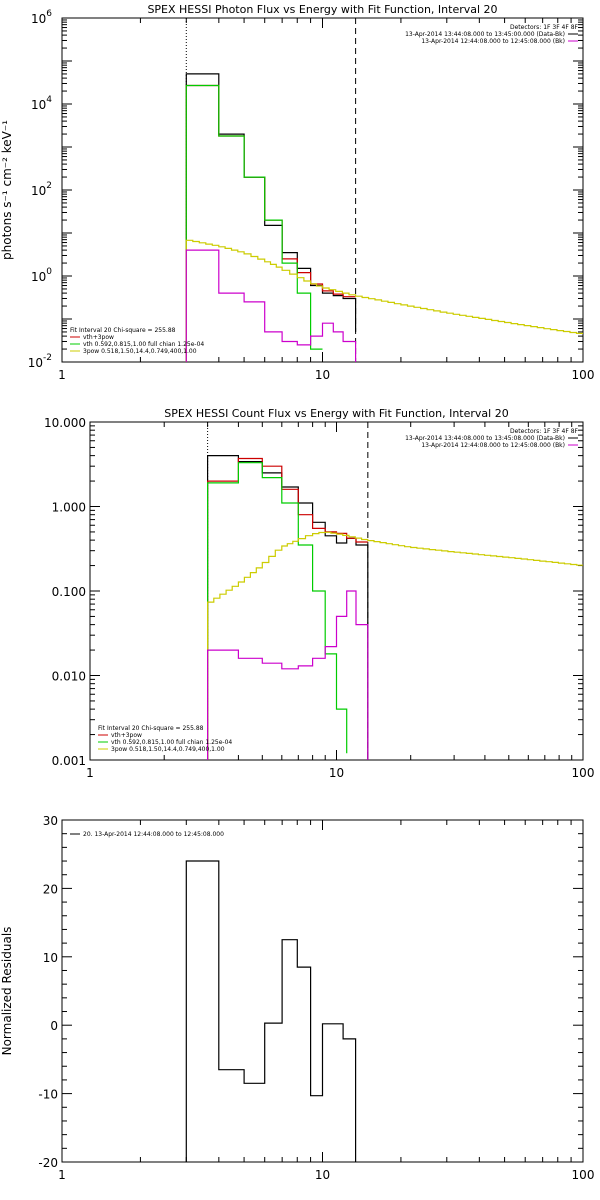 This screenshot has width=600, height=1200. What do you see at coordinates (54, 1026) in the screenshot?
I see `y-tick-label: 0` at bounding box center [54, 1026].